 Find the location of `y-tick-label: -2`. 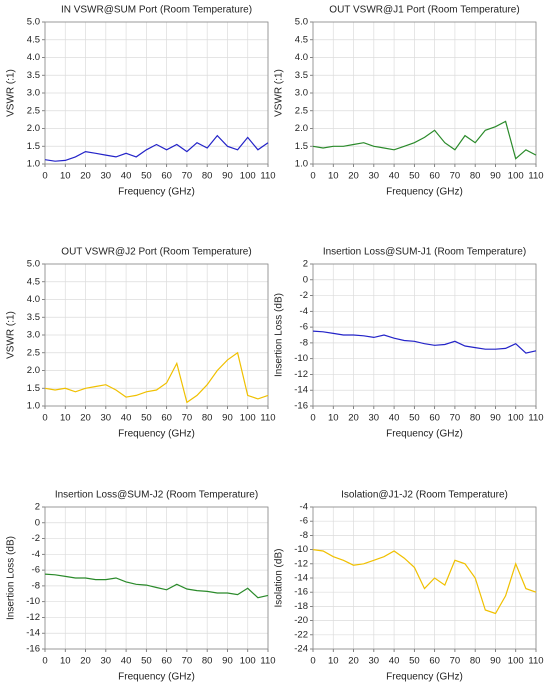

y-tick-label: -2 is located at coordinates (36, 538).